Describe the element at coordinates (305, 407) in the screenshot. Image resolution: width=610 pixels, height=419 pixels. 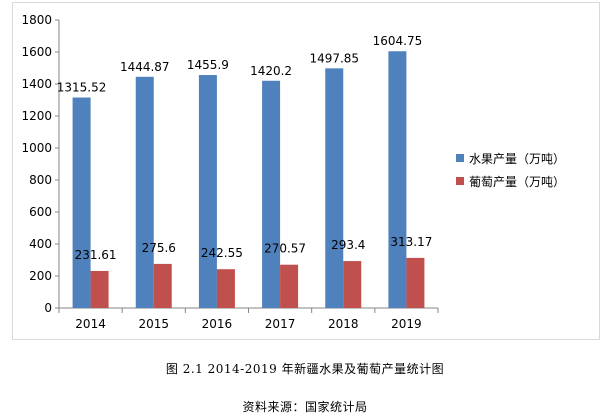
I see `figure-source: 资料来源：国家统计局` at that location.